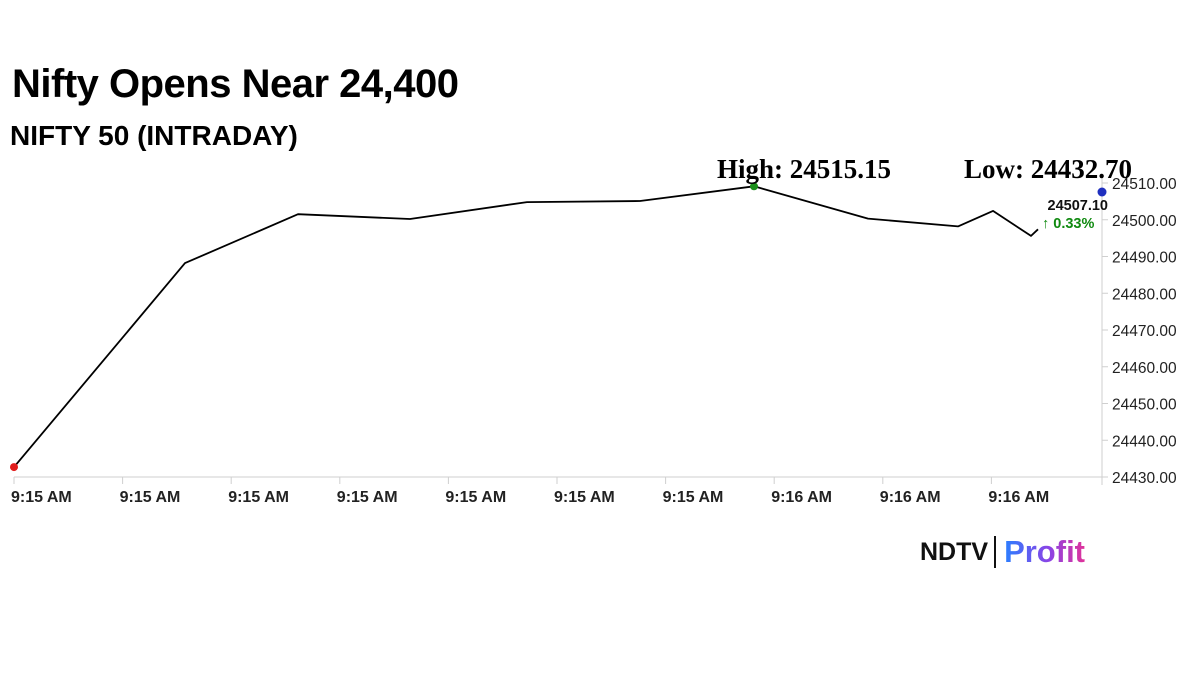  Describe the element at coordinates (1144, 405) in the screenshot. I see `y-tick-label: 24450.00` at that location.